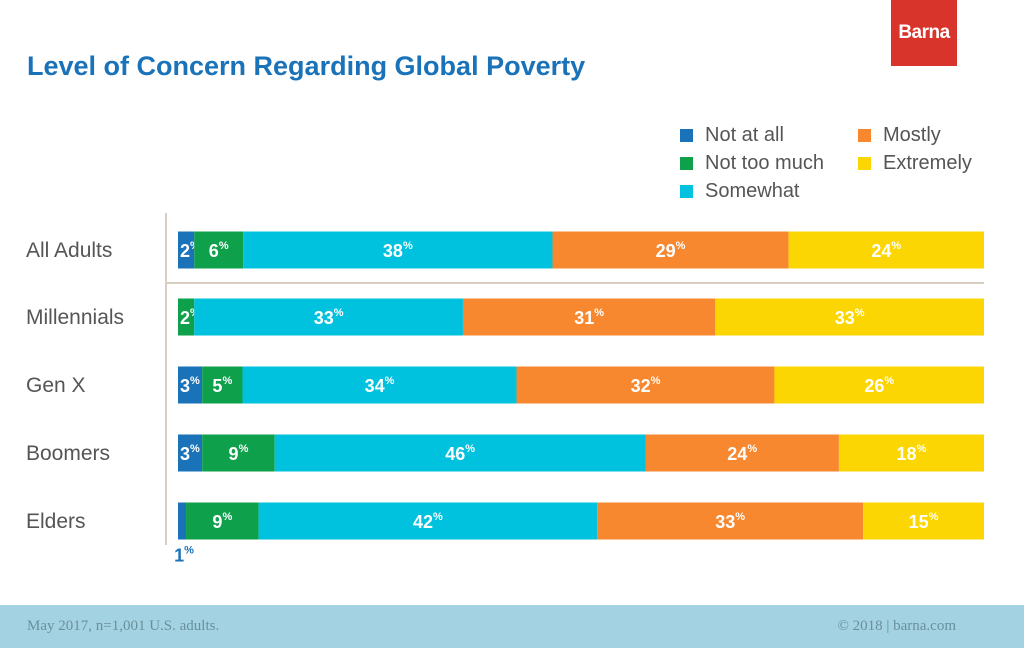  What do you see at coordinates (68, 453) in the screenshot?
I see `category-label-boomers: Boomers` at bounding box center [68, 453].